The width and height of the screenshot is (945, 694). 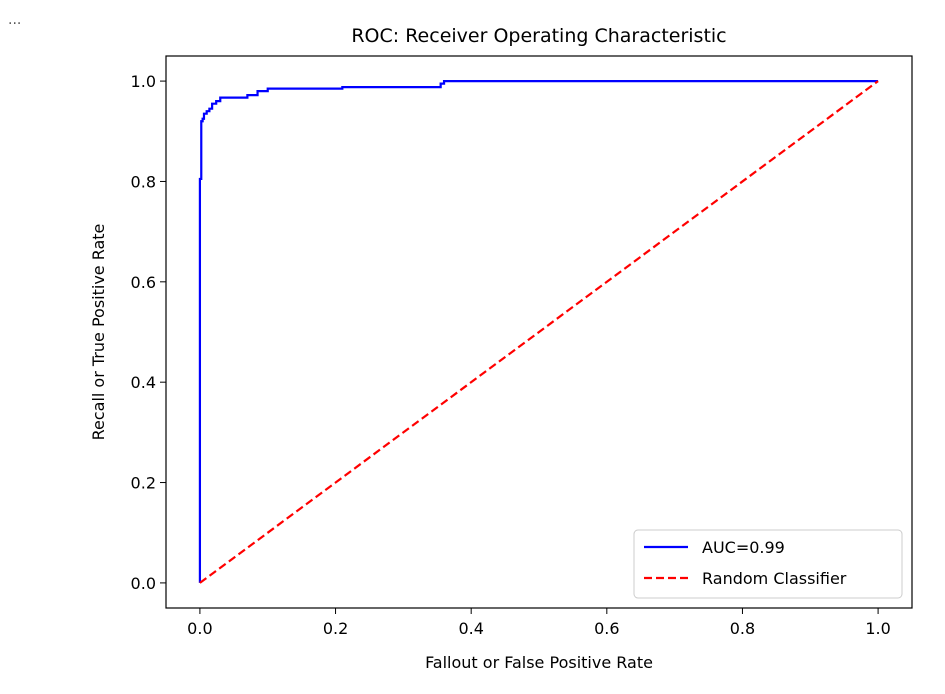 What do you see at coordinates (143, 282) in the screenshot?
I see `y-tick-label: 0.6` at bounding box center [143, 282].